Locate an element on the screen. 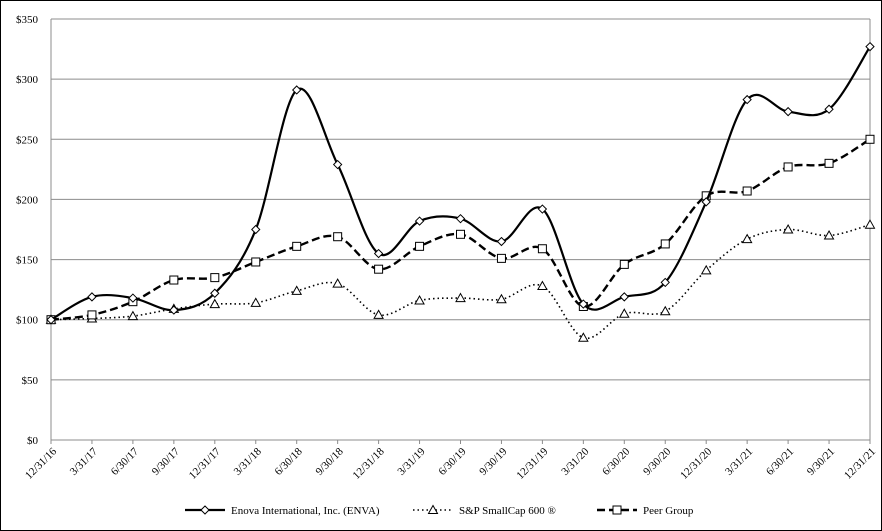 This screenshot has width=882, height=531. x-tick-label: 9/30/17 is located at coordinates (166, 461).